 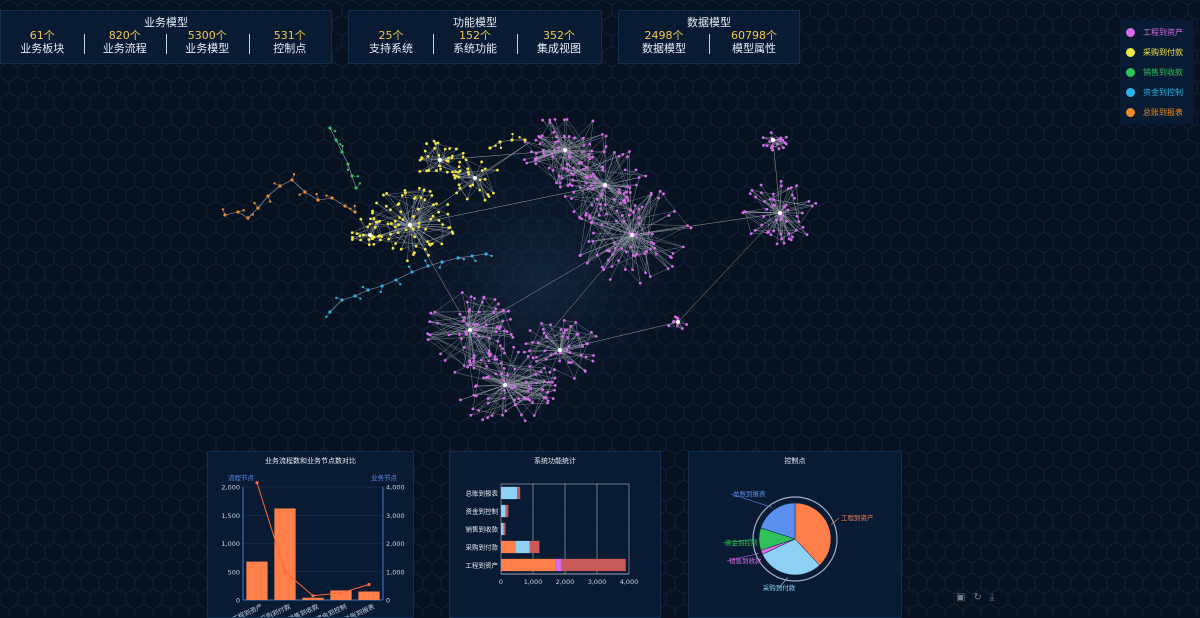 I want to click on line-series, so click(x=313, y=539).